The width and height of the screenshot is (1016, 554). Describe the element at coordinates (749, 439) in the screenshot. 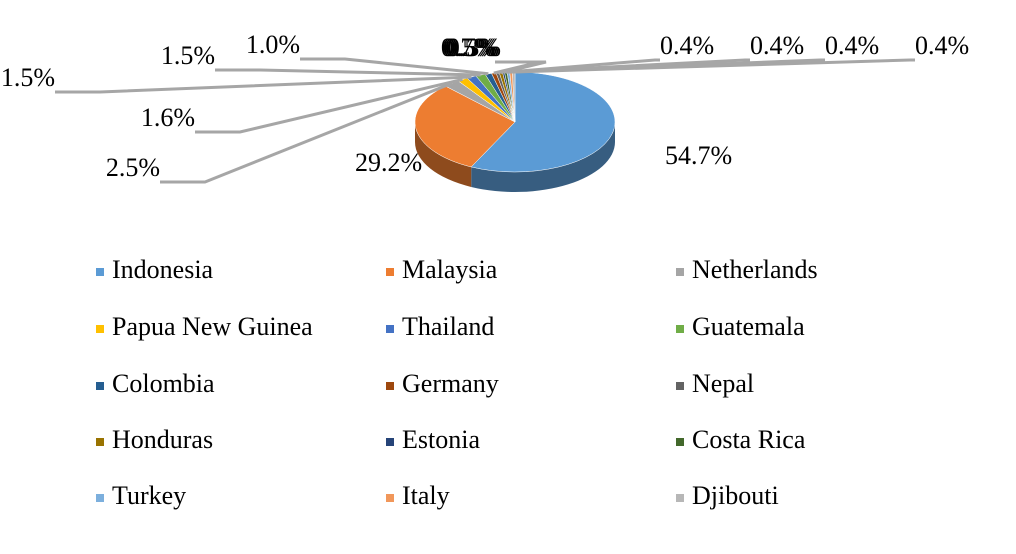

I see `legend-label: Costa Rica` at that location.